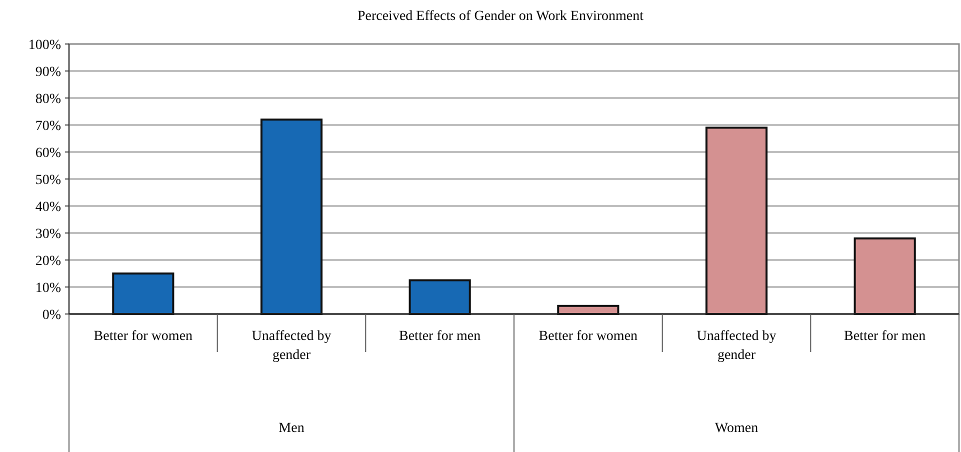 The image size is (961, 452). What do you see at coordinates (48, 180) in the screenshot?
I see `y-tick-label: 50%` at bounding box center [48, 180].